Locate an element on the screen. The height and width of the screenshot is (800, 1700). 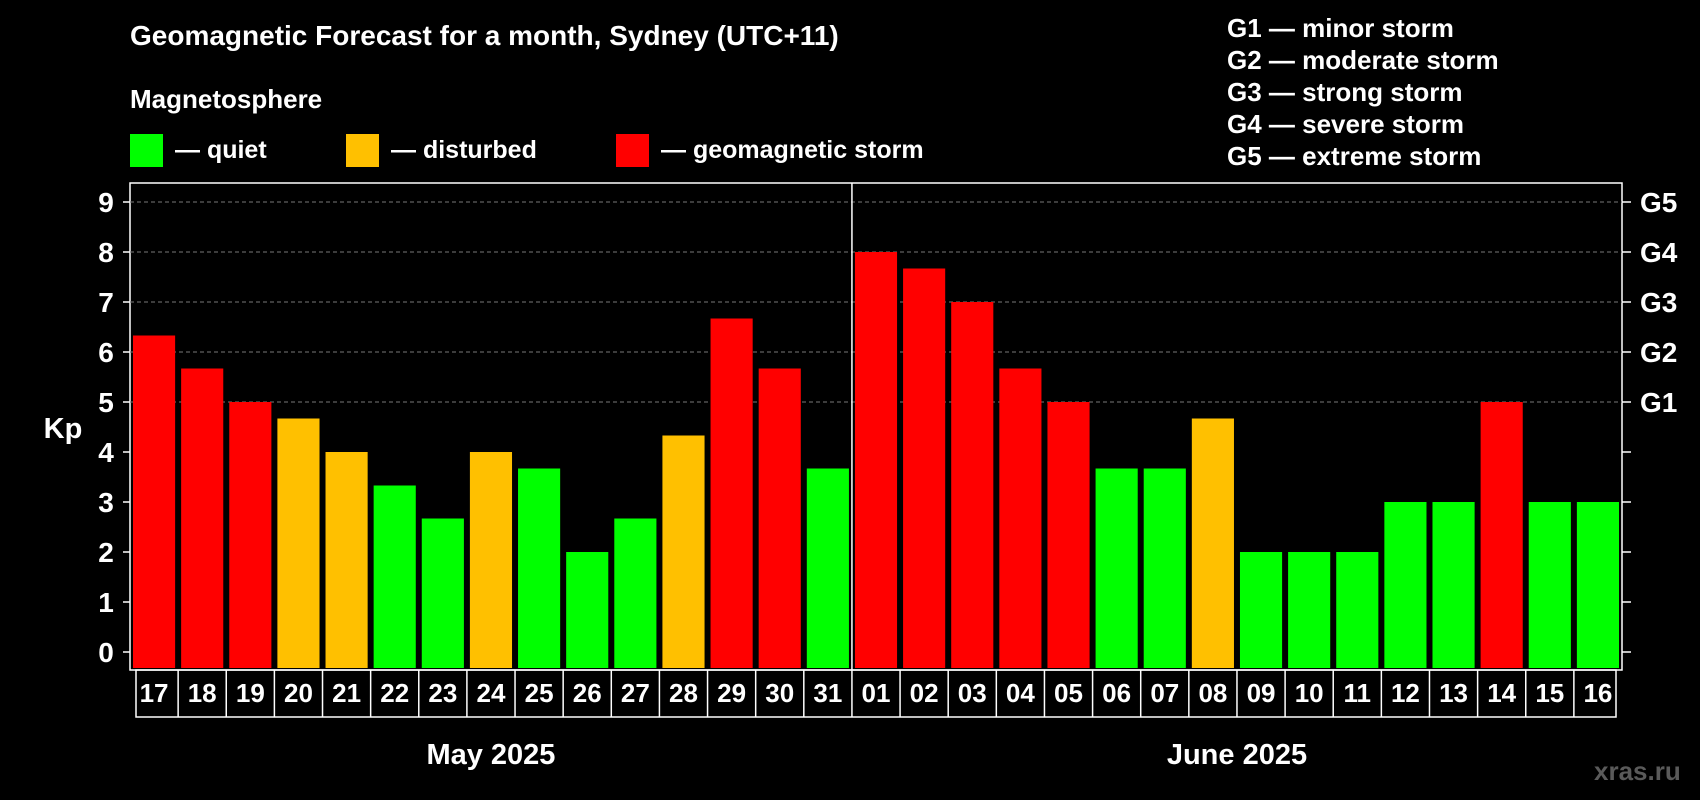
x-tick-label: 29 is located at coordinates (731, 693).